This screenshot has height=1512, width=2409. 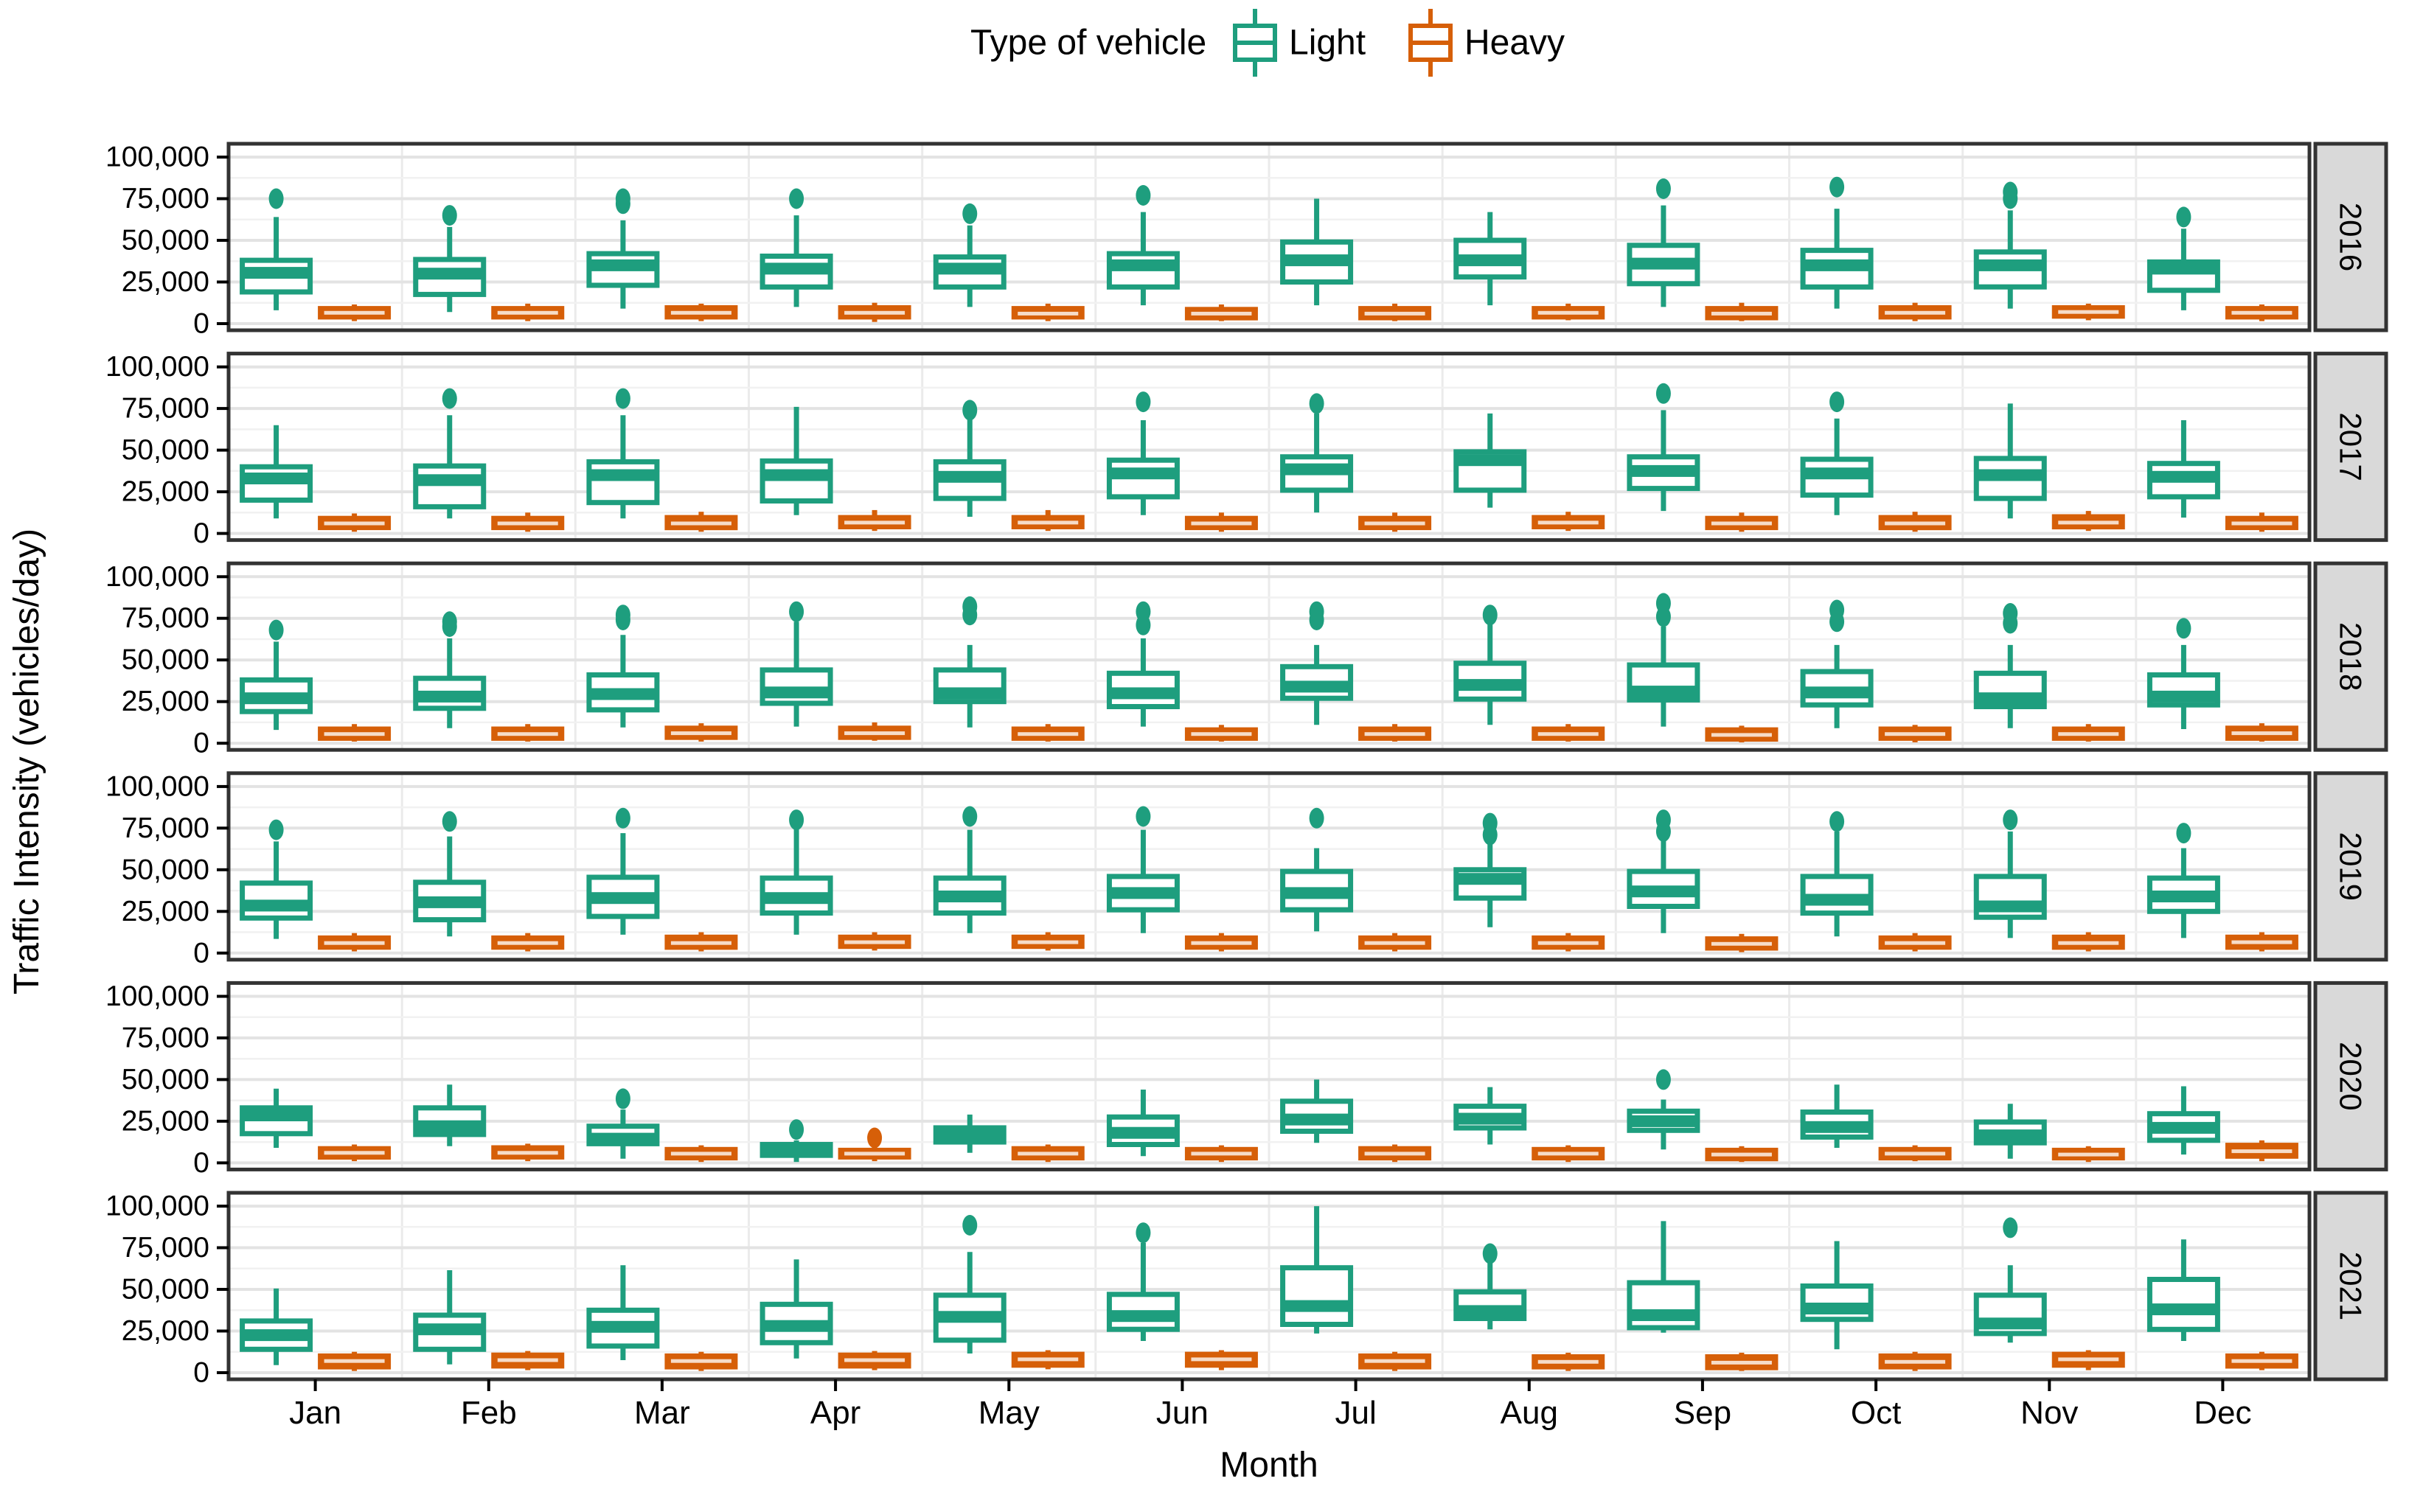 I want to click on boxplot-light-2017-Sep, so click(x=1664, y=447).